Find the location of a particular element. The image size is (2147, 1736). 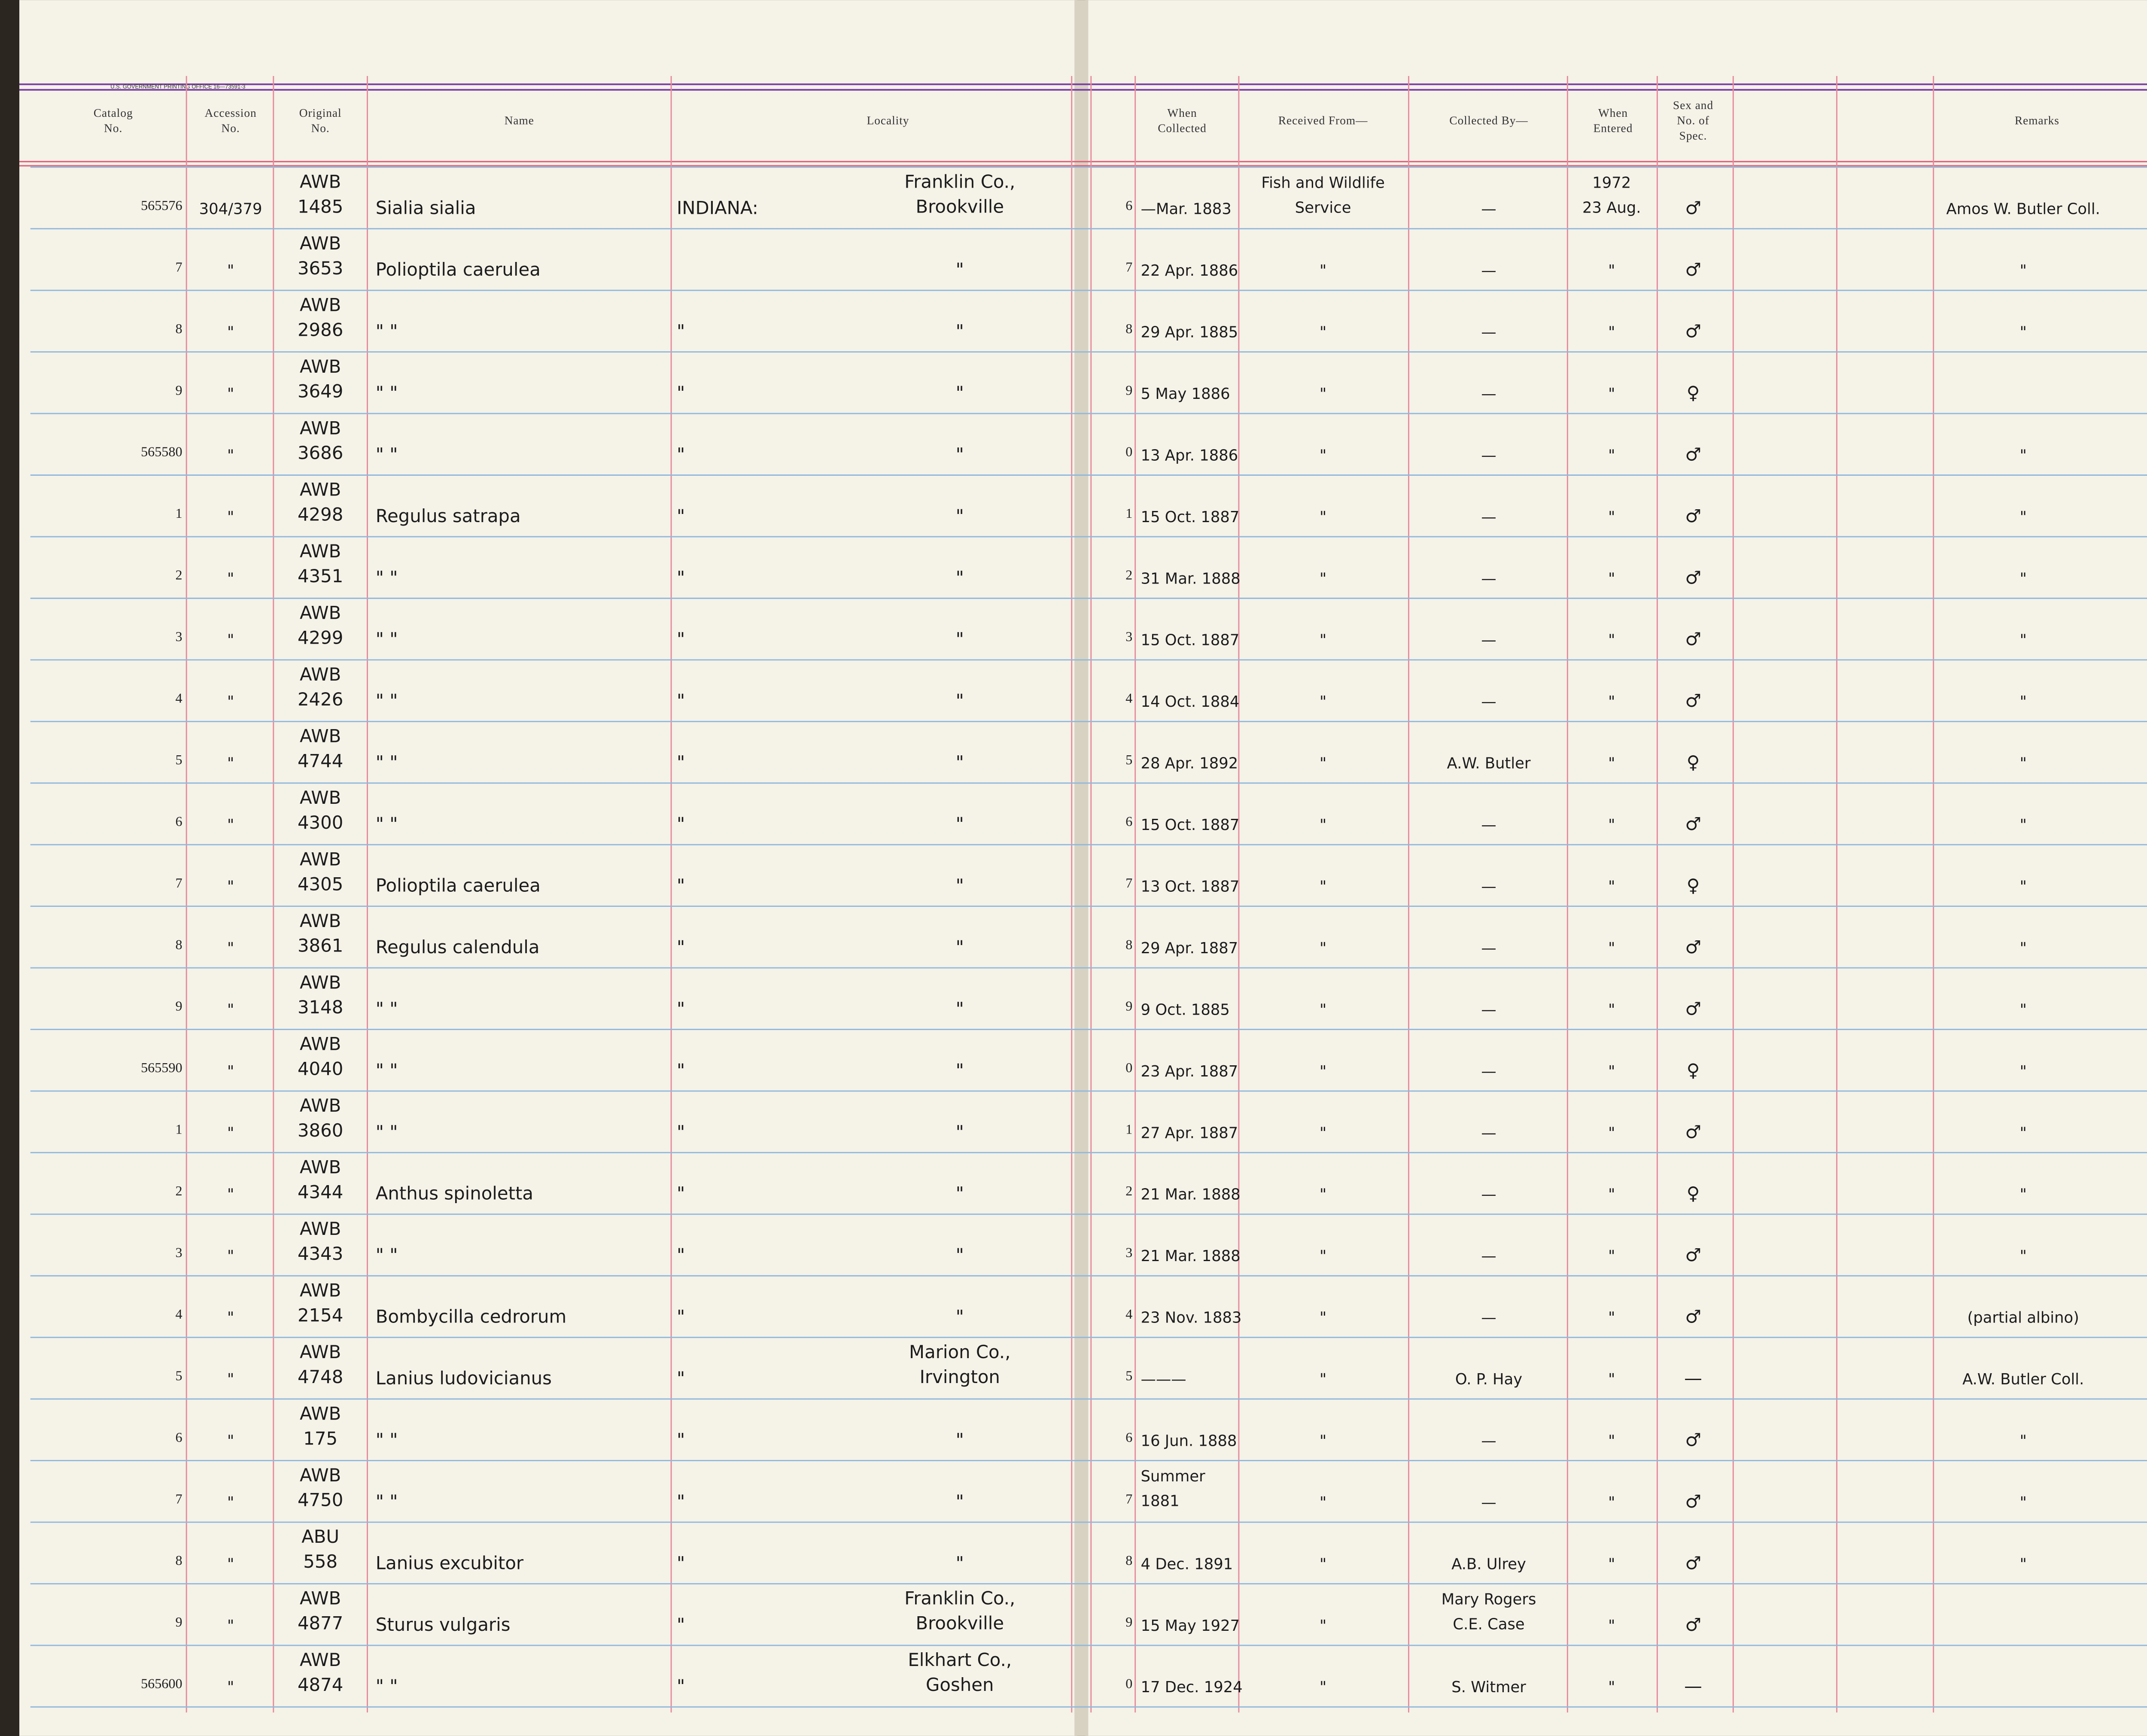

when-collected: 22 Apr. 1886 is located at coordinates (1189, 271).